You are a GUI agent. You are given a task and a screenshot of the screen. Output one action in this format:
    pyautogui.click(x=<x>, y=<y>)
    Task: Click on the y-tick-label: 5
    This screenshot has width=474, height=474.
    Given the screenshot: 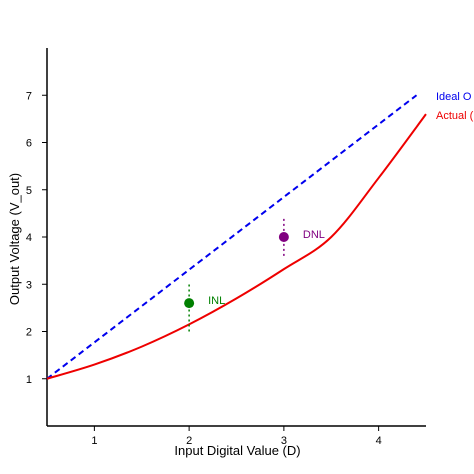 What is the action you would take?
    pyautogui.click(x=29, y=191)
    